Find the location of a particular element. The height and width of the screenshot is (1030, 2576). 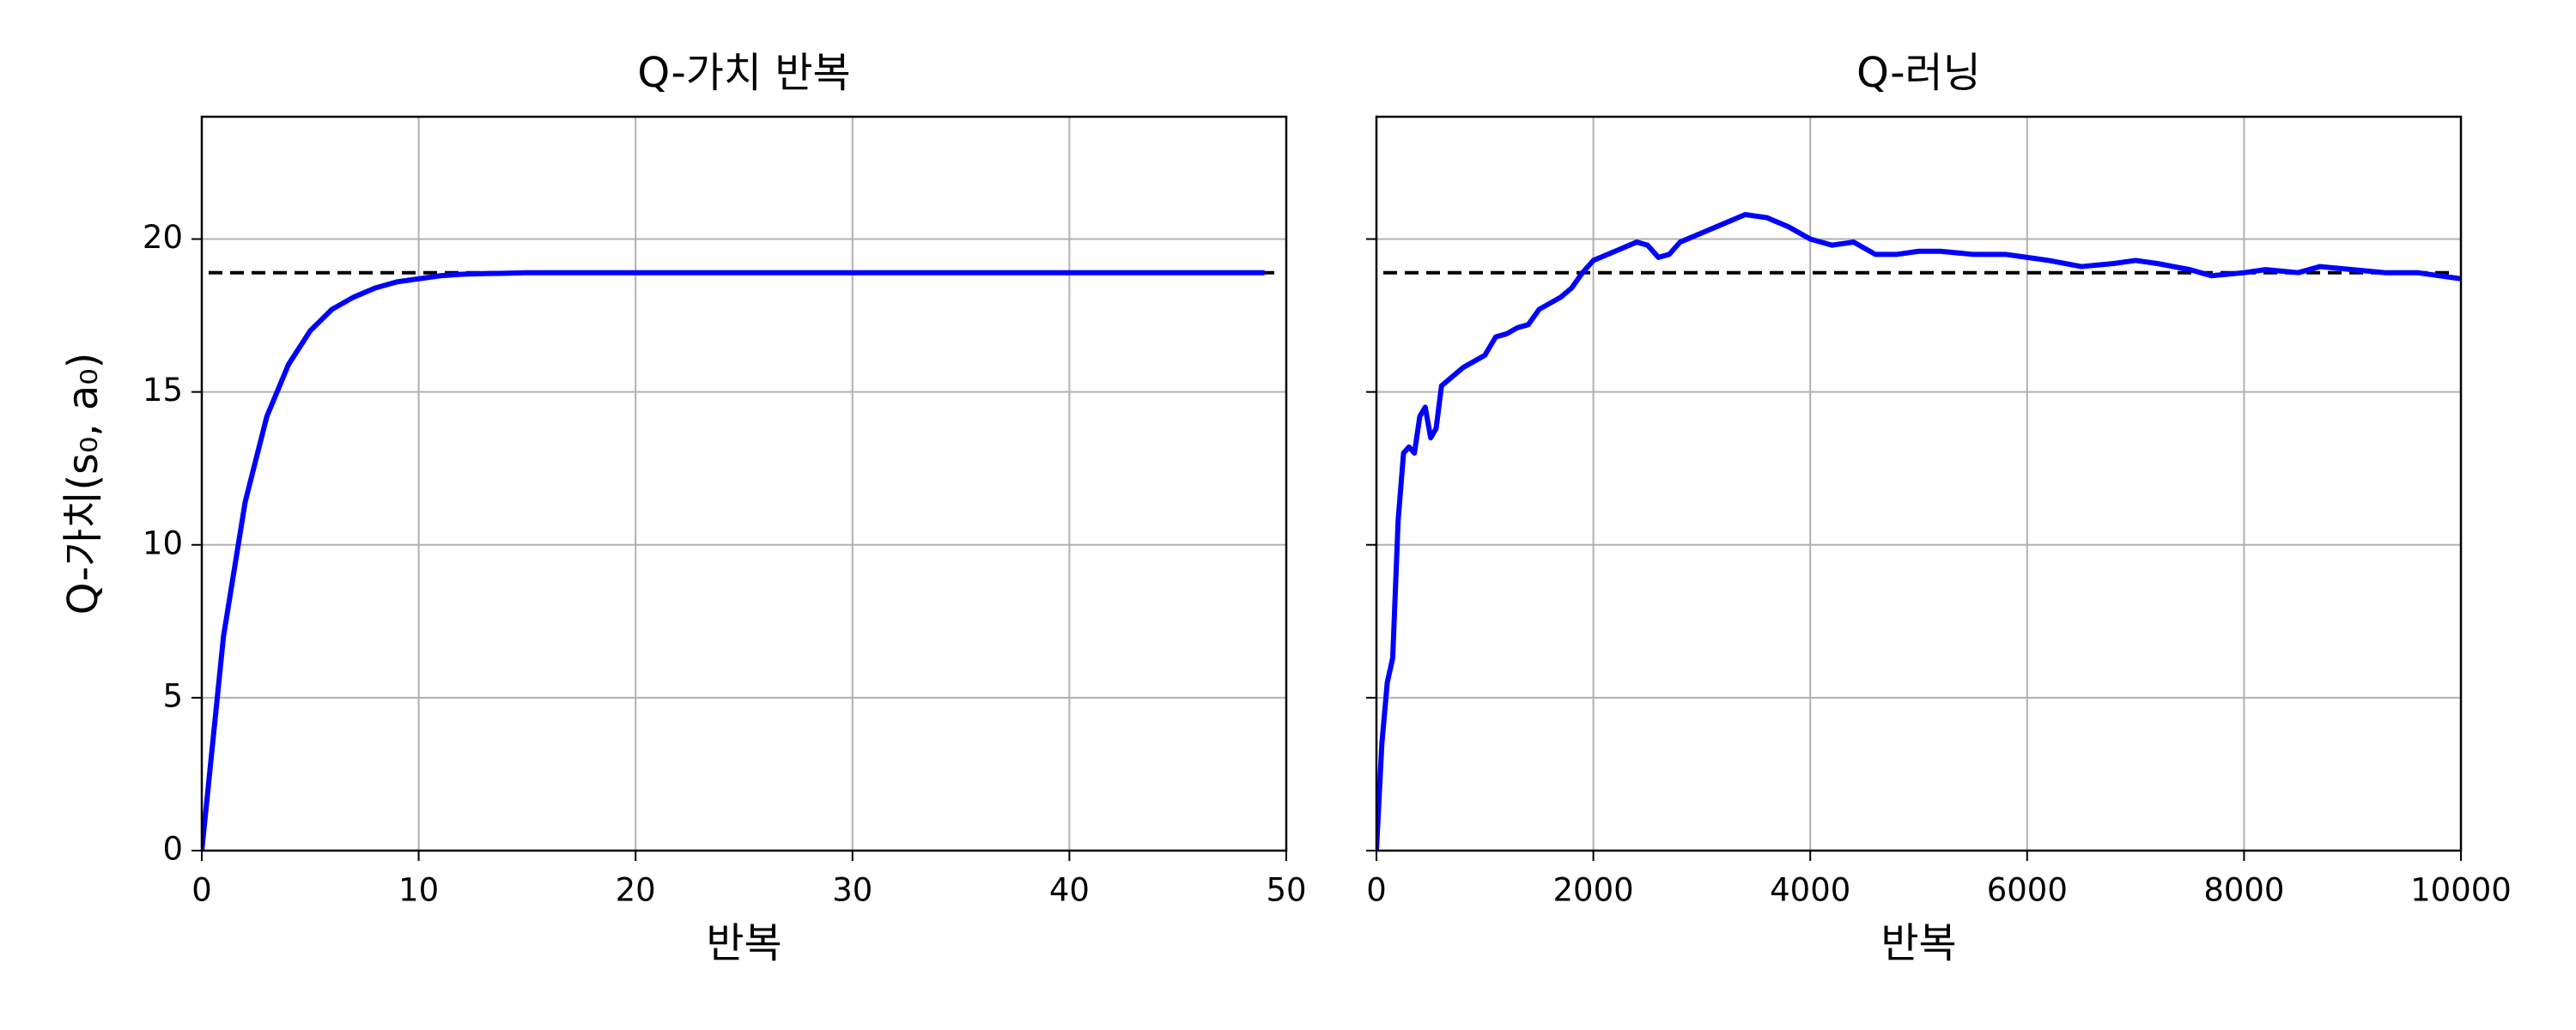

x-tick-label: 10 is located at coordinates (419, 890).